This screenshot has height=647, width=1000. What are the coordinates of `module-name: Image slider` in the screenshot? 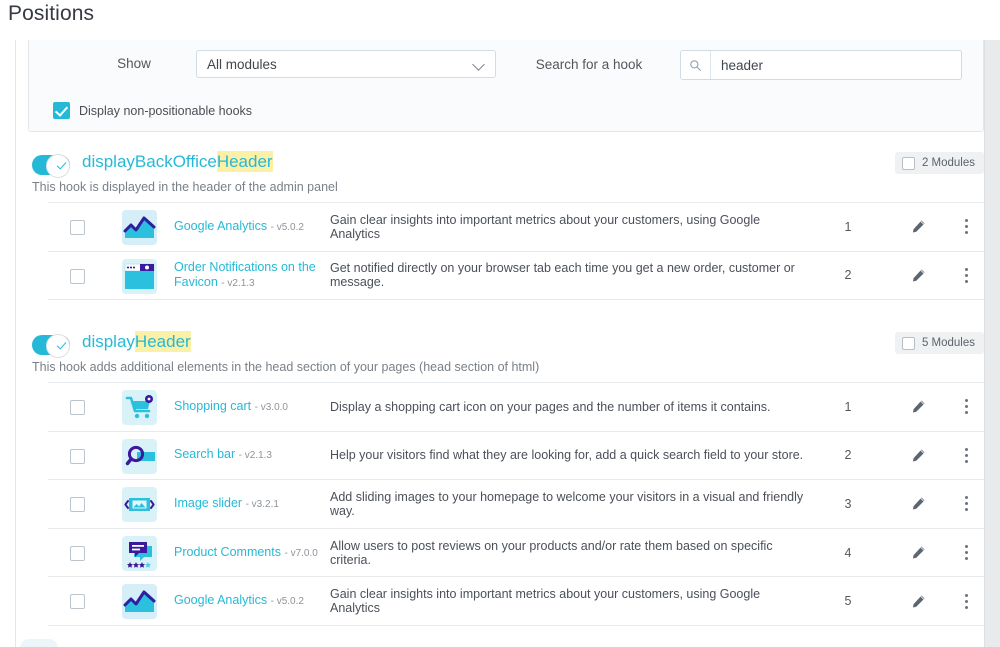 It's located at (208, 502).